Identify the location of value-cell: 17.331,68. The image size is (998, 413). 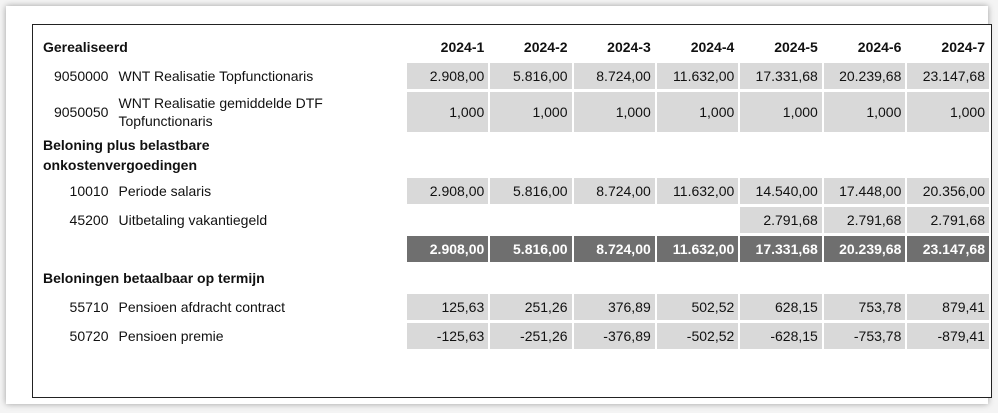
(781, 76).